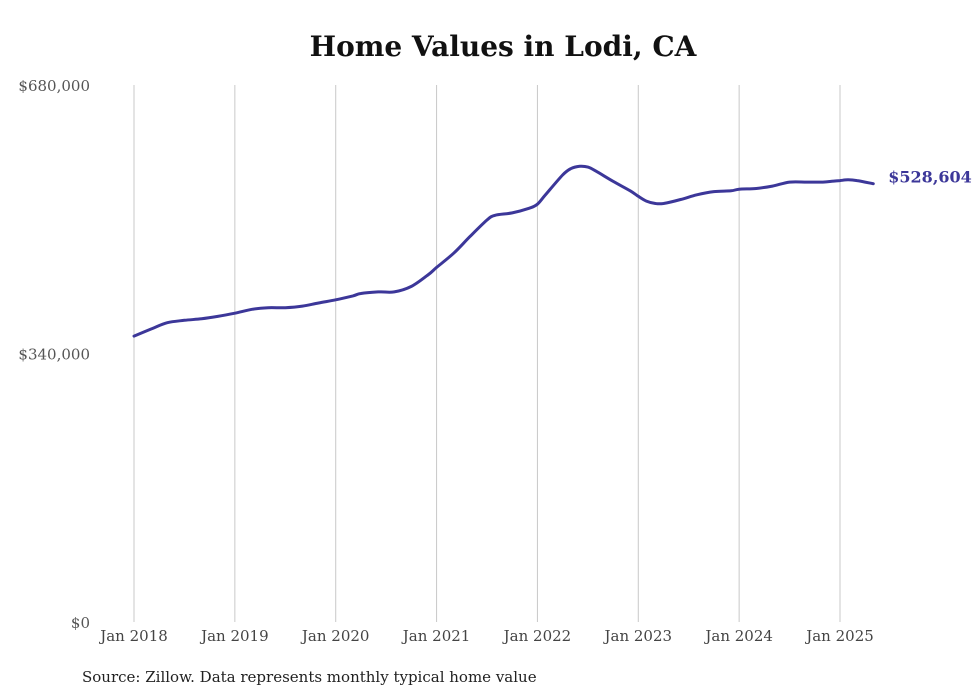 The image size is (980, 699). Describe the element at coordinates (54, 86) in the screenshot. I see `y-tick-label: $680,000` at that location.